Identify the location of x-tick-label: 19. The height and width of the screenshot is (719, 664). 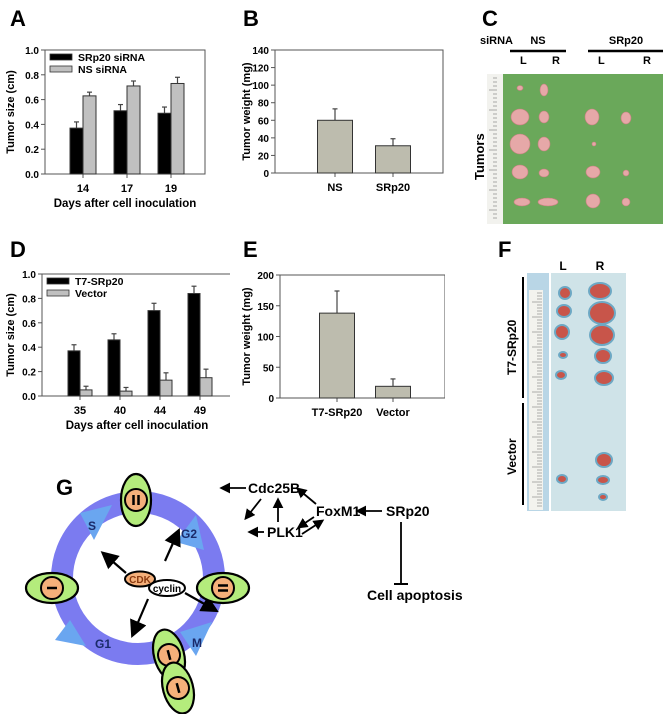
(171, 189).